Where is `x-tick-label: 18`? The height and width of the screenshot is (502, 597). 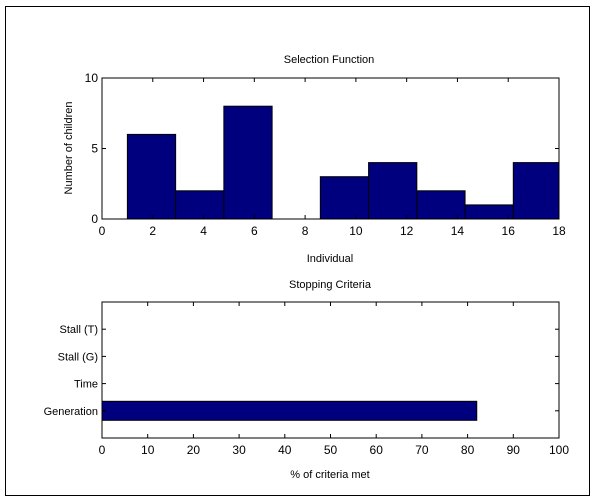 x-tick-label: 18 is located at coordinates (559, 231).